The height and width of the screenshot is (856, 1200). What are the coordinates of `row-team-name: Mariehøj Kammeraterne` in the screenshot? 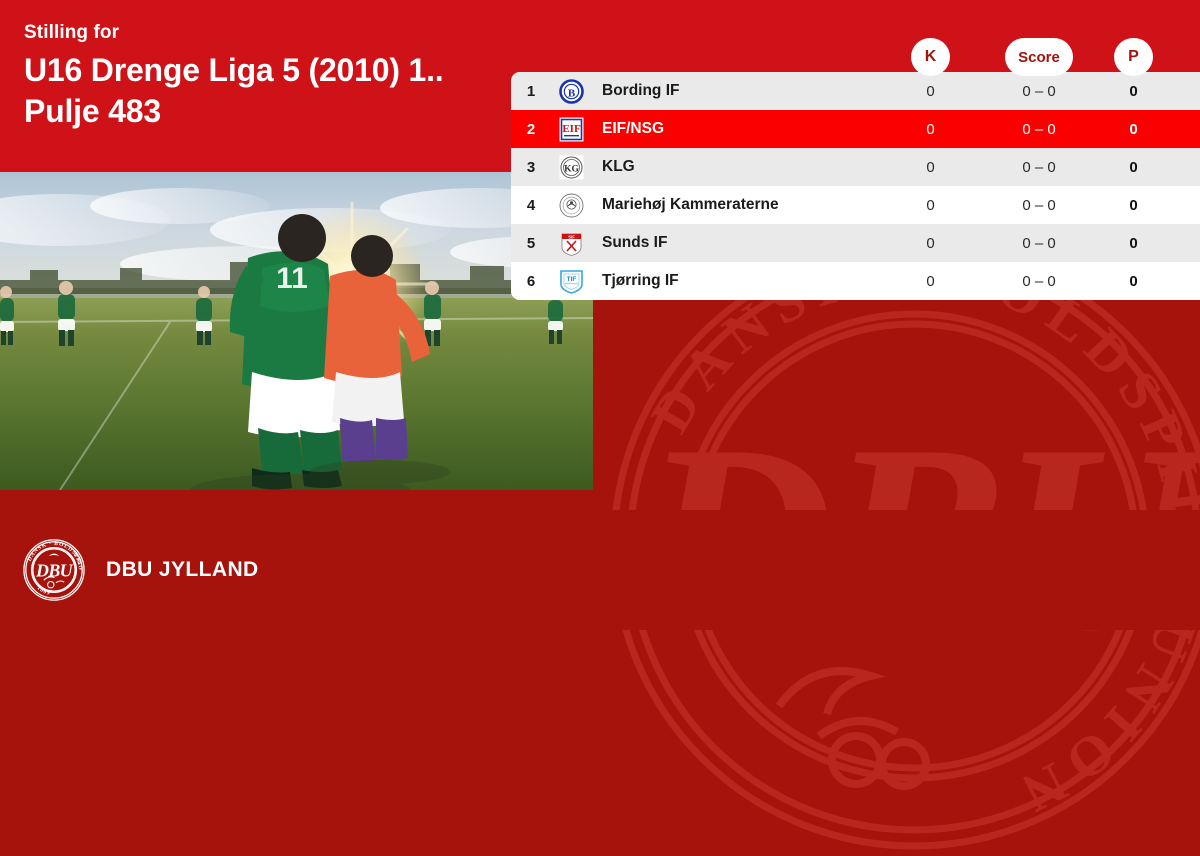 It's located at (690, 204).